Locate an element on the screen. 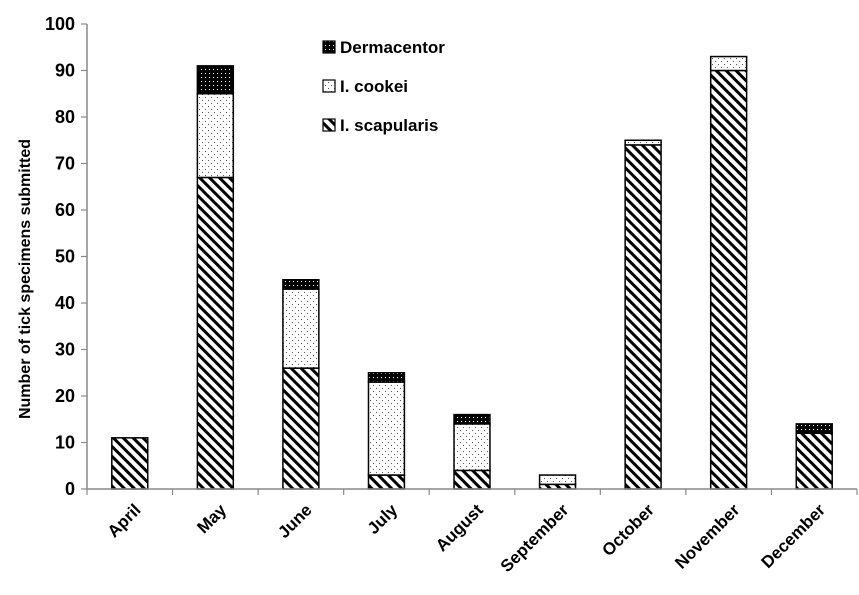 The width and height of the screenshot is (859, 595). bar-october-i-cookei is located at coordinates (643, 142).